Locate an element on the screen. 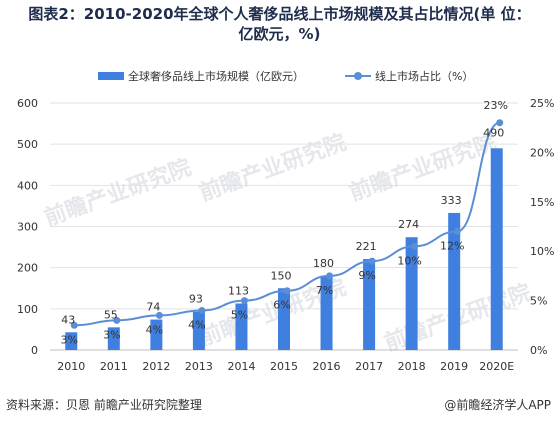 Image resolution: width=559 pixels, height=423 pixels. chart-title-line-1: 图表2：2010-2020年全球个人奢侈品线上市场规模及其占比情况(单 位： is located at coordinates (279, 14).